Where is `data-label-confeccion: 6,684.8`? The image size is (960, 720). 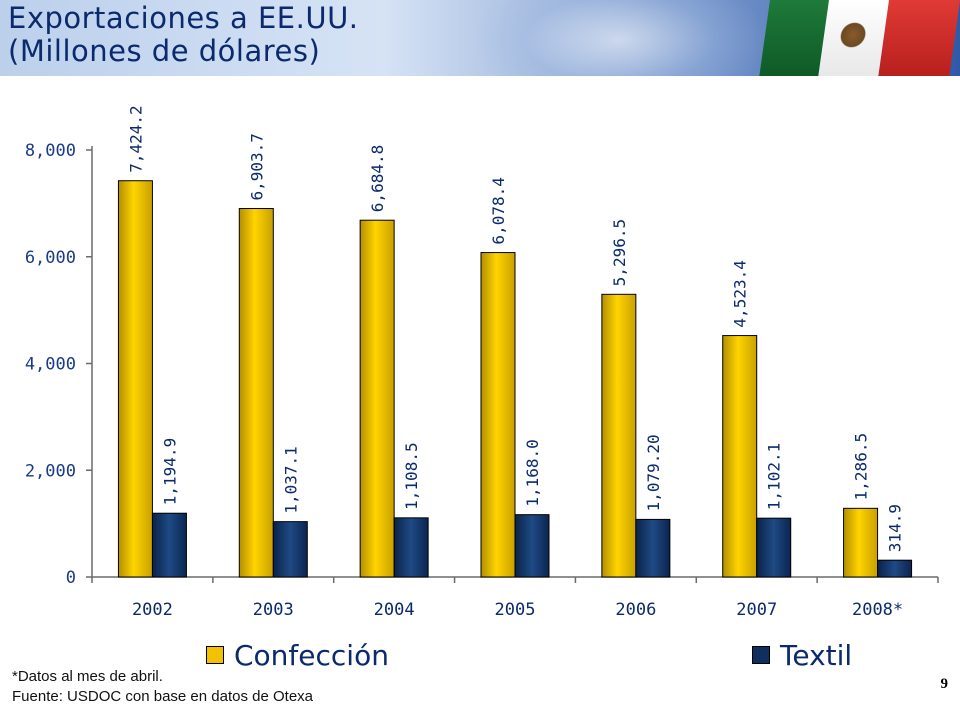
data-label-confeccion: 6,684.8 is located at coordinates (377, 178).